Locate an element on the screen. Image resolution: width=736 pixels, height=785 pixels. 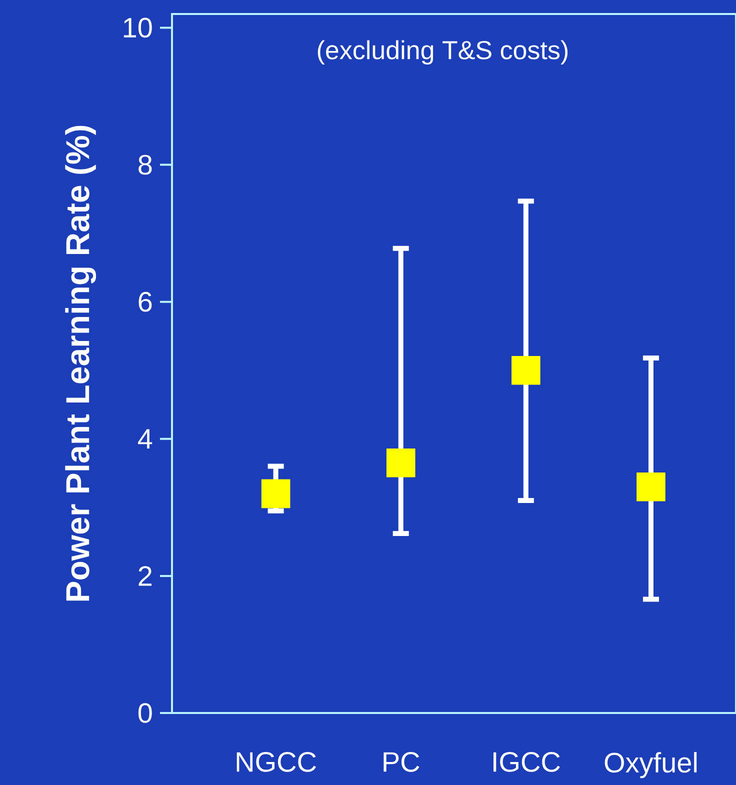
x-tick-label: Oxyfuel is located at coordinates (650, 765).